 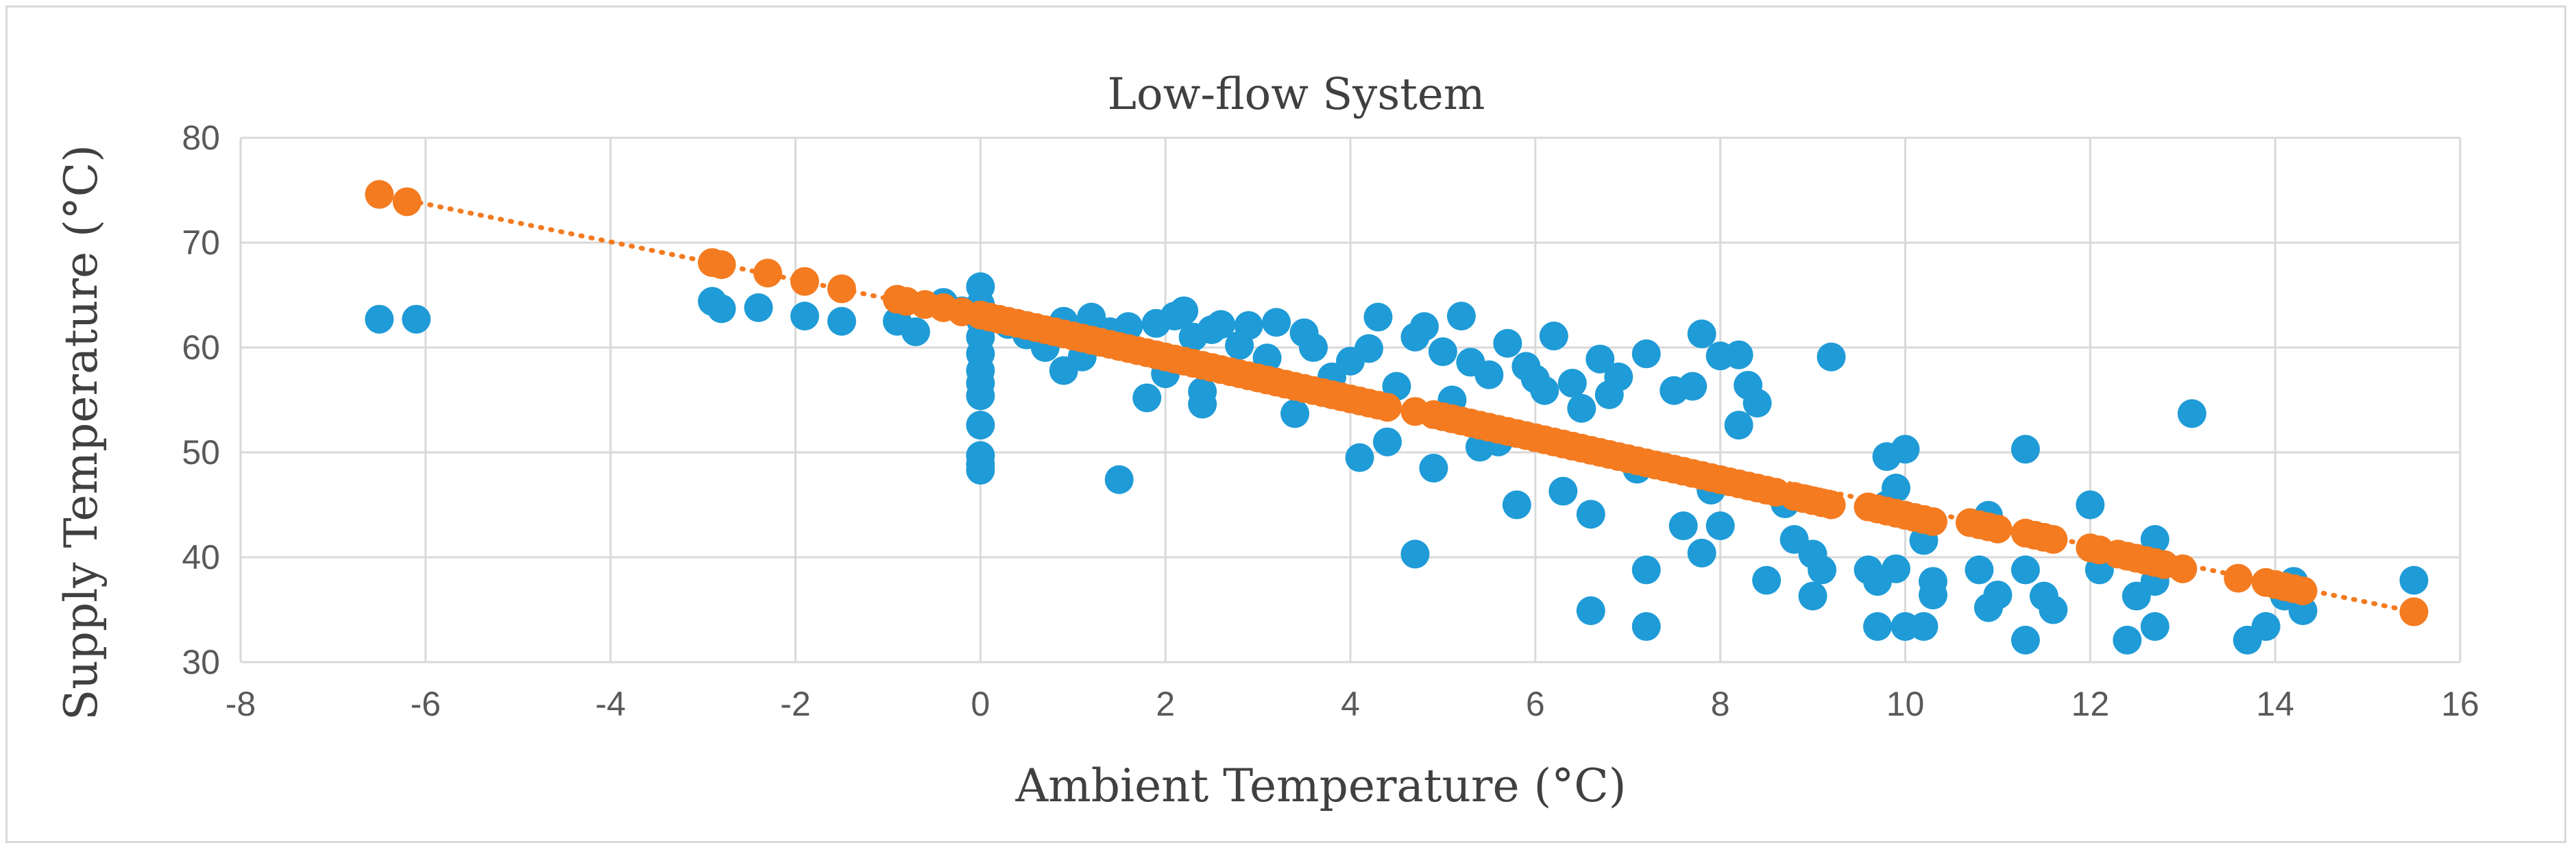 What do you see at coordinates (201, 138) in the screenshot?
I see `y-tick-label: 80` at bounding box center [201, 138].